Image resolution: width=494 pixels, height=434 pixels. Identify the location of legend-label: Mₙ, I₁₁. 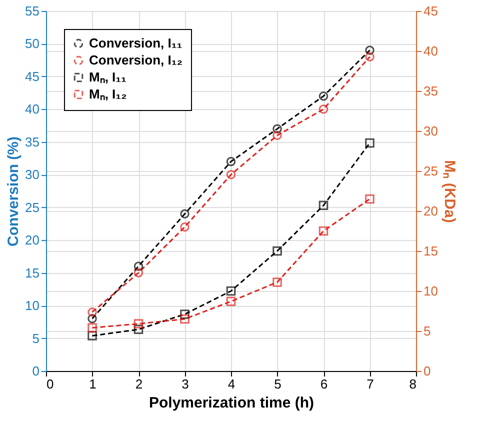
(107, 77).